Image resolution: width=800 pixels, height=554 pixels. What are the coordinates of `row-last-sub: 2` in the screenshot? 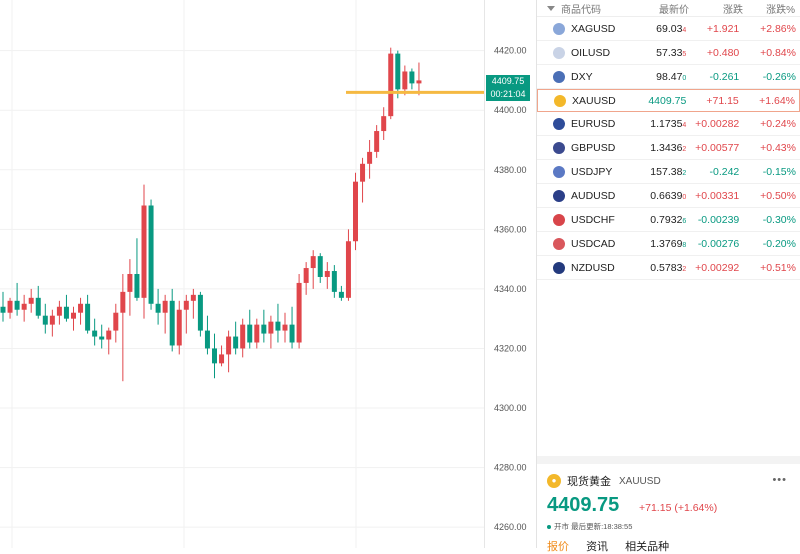 It's located at (684, 173).